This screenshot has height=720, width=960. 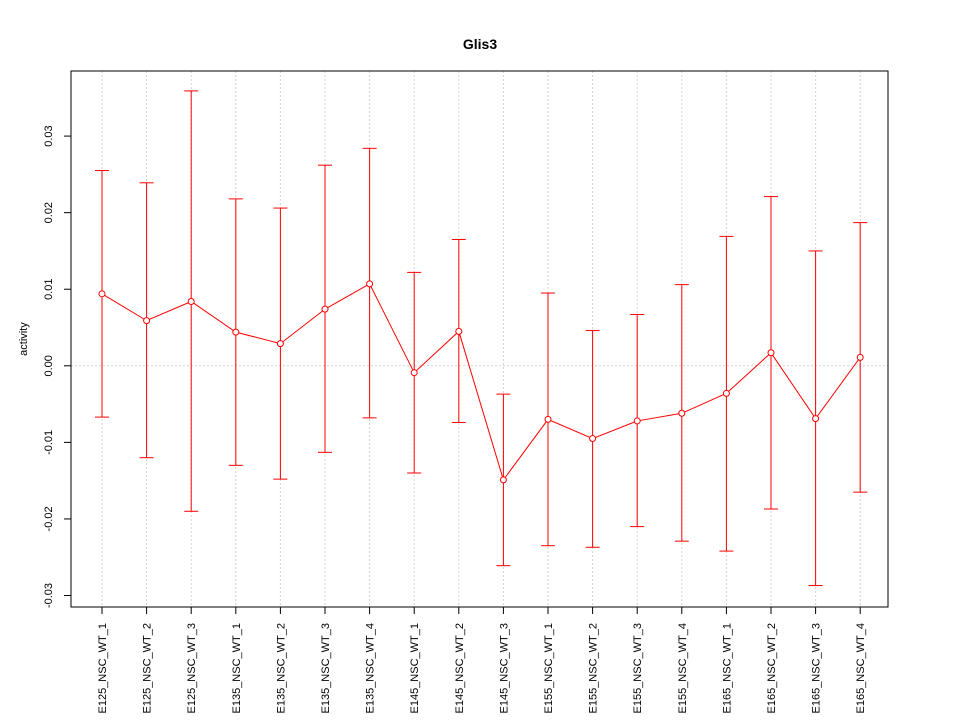 What do you see at coordinates (549, 668) in the screenshot?
I see `x-tick-label: E155_NSC_WT_1` at bounding box center [549, 668].